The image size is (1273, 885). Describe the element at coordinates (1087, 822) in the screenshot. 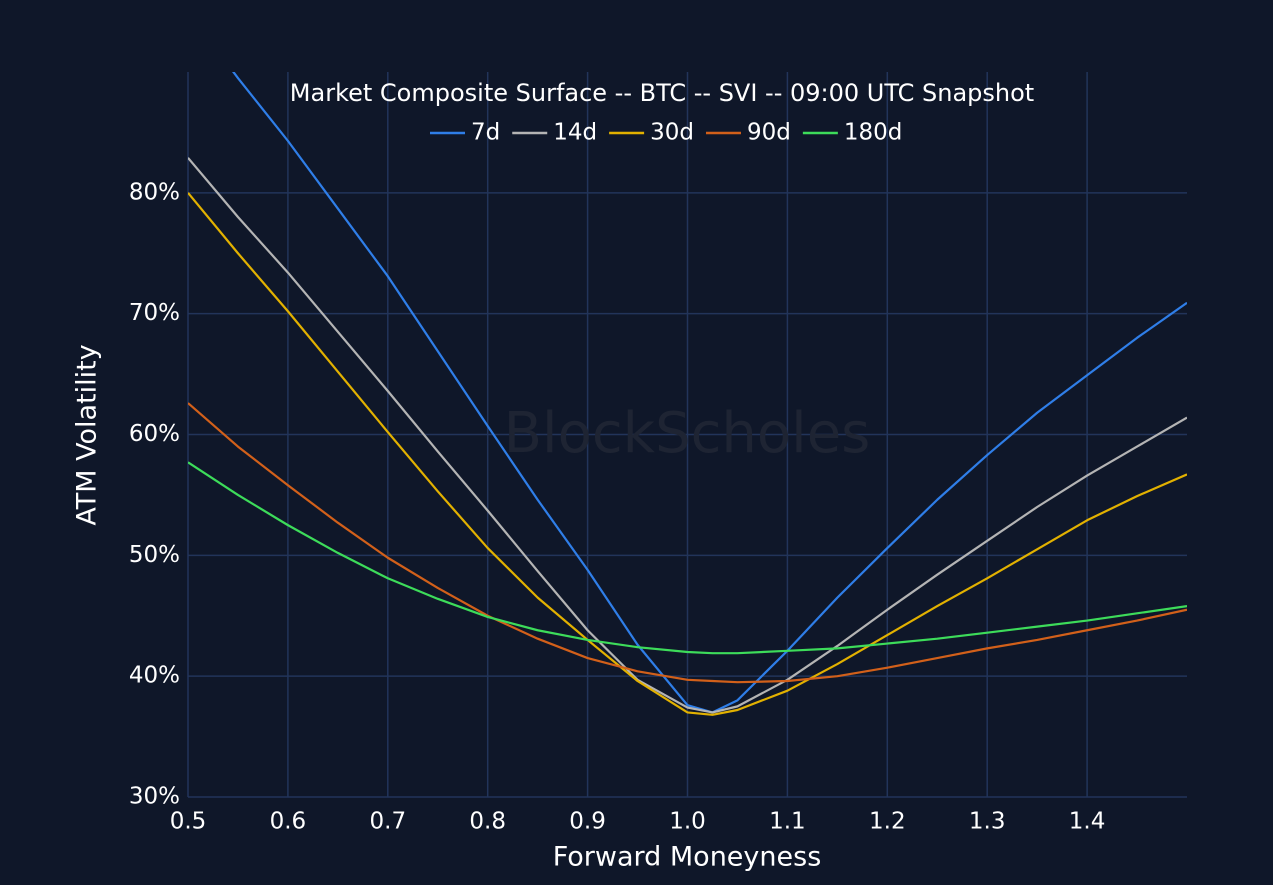

I see `x-tick-label: 1.4` at that location.